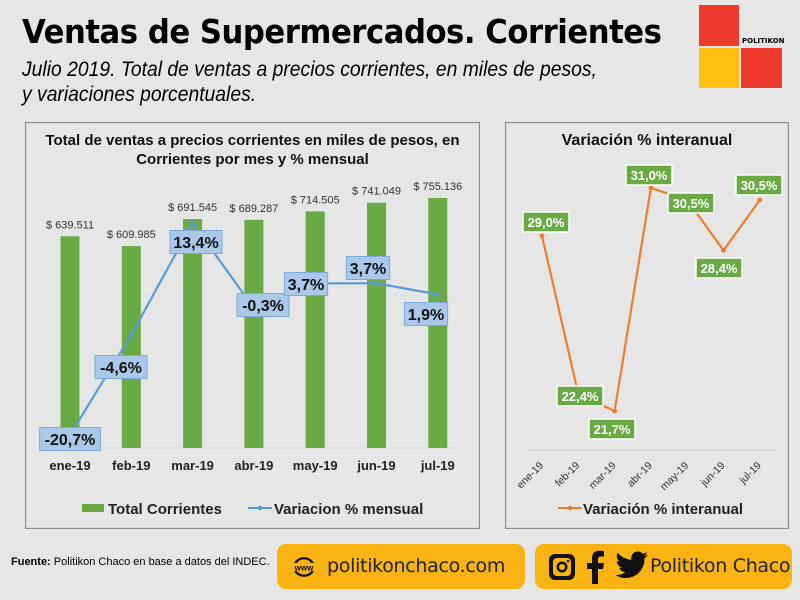 The width and height of the screenshot is (800, 600). Describe the element at coordinates (720, 566) in the screenshot. I see `social-handle: Politikon Chaco` at that location.